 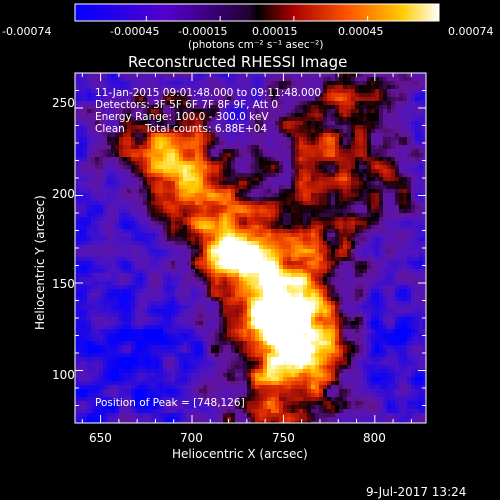 What do you see at coordinates (238, 62) in the screenshot?
I see `chart-title: Reconstructed RHESSI Image` at bounding box center [238, 62].